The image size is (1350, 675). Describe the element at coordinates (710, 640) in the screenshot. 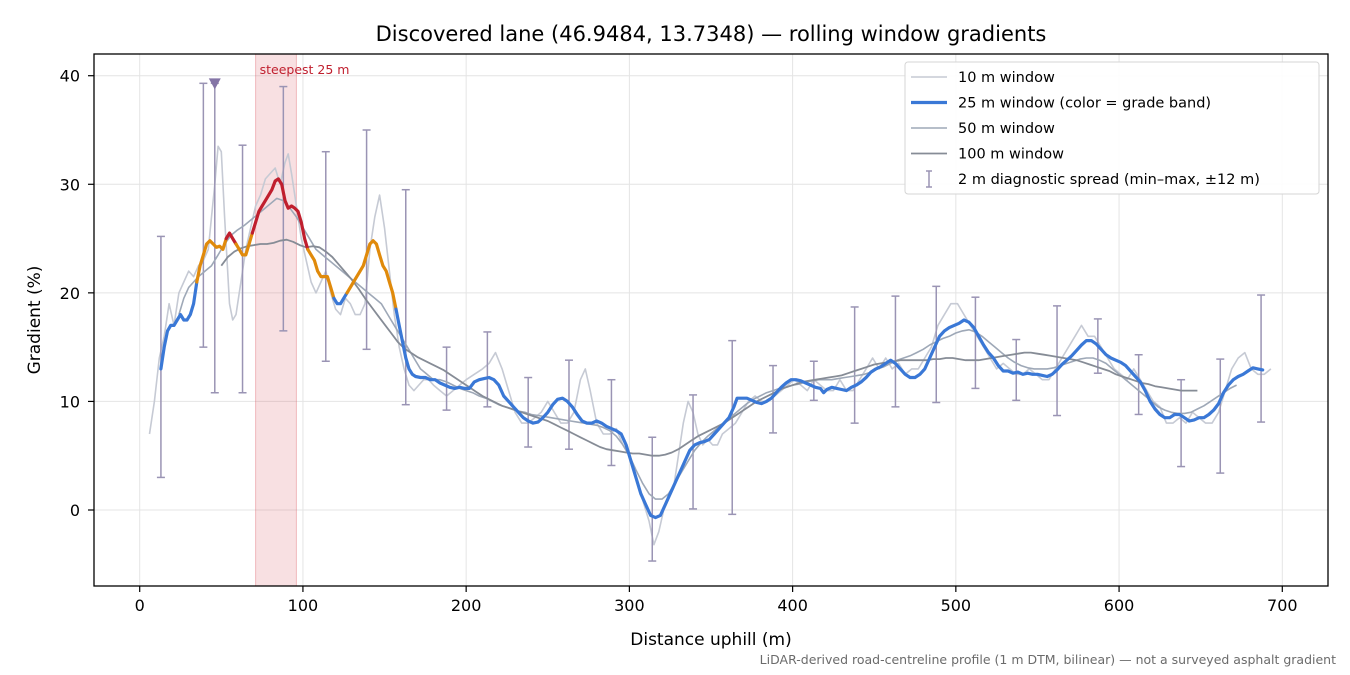

I see `x-axis-label: Distance uphill (m)` at that location.